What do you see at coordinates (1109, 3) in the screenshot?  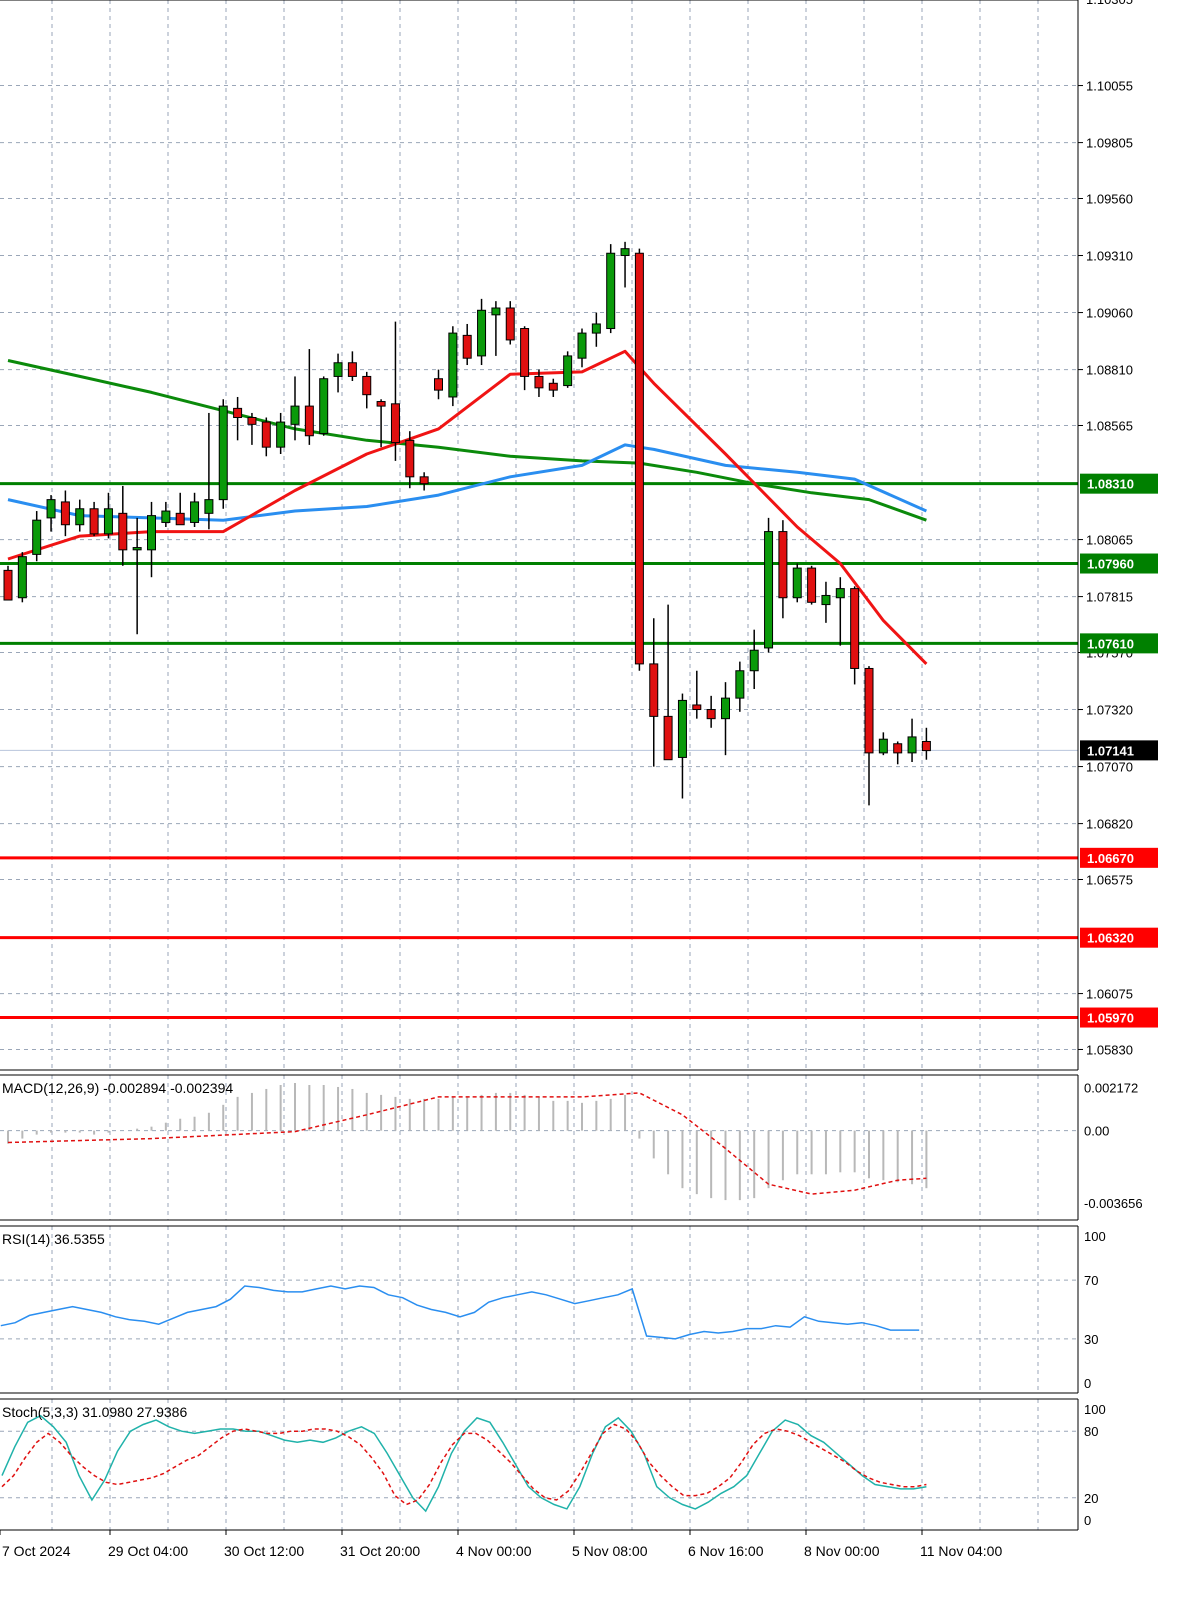 I see `price-tick-label-partial: 1.10305` at bounding box center [1109, 3].